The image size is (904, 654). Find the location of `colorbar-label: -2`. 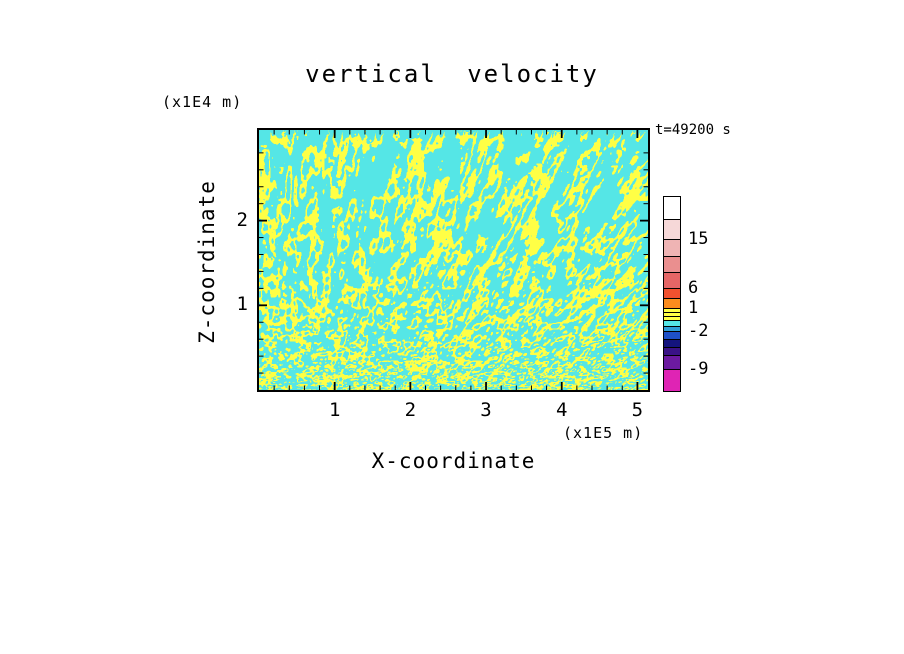

colorbar-label: -2 is located at coordinates (698, 331).